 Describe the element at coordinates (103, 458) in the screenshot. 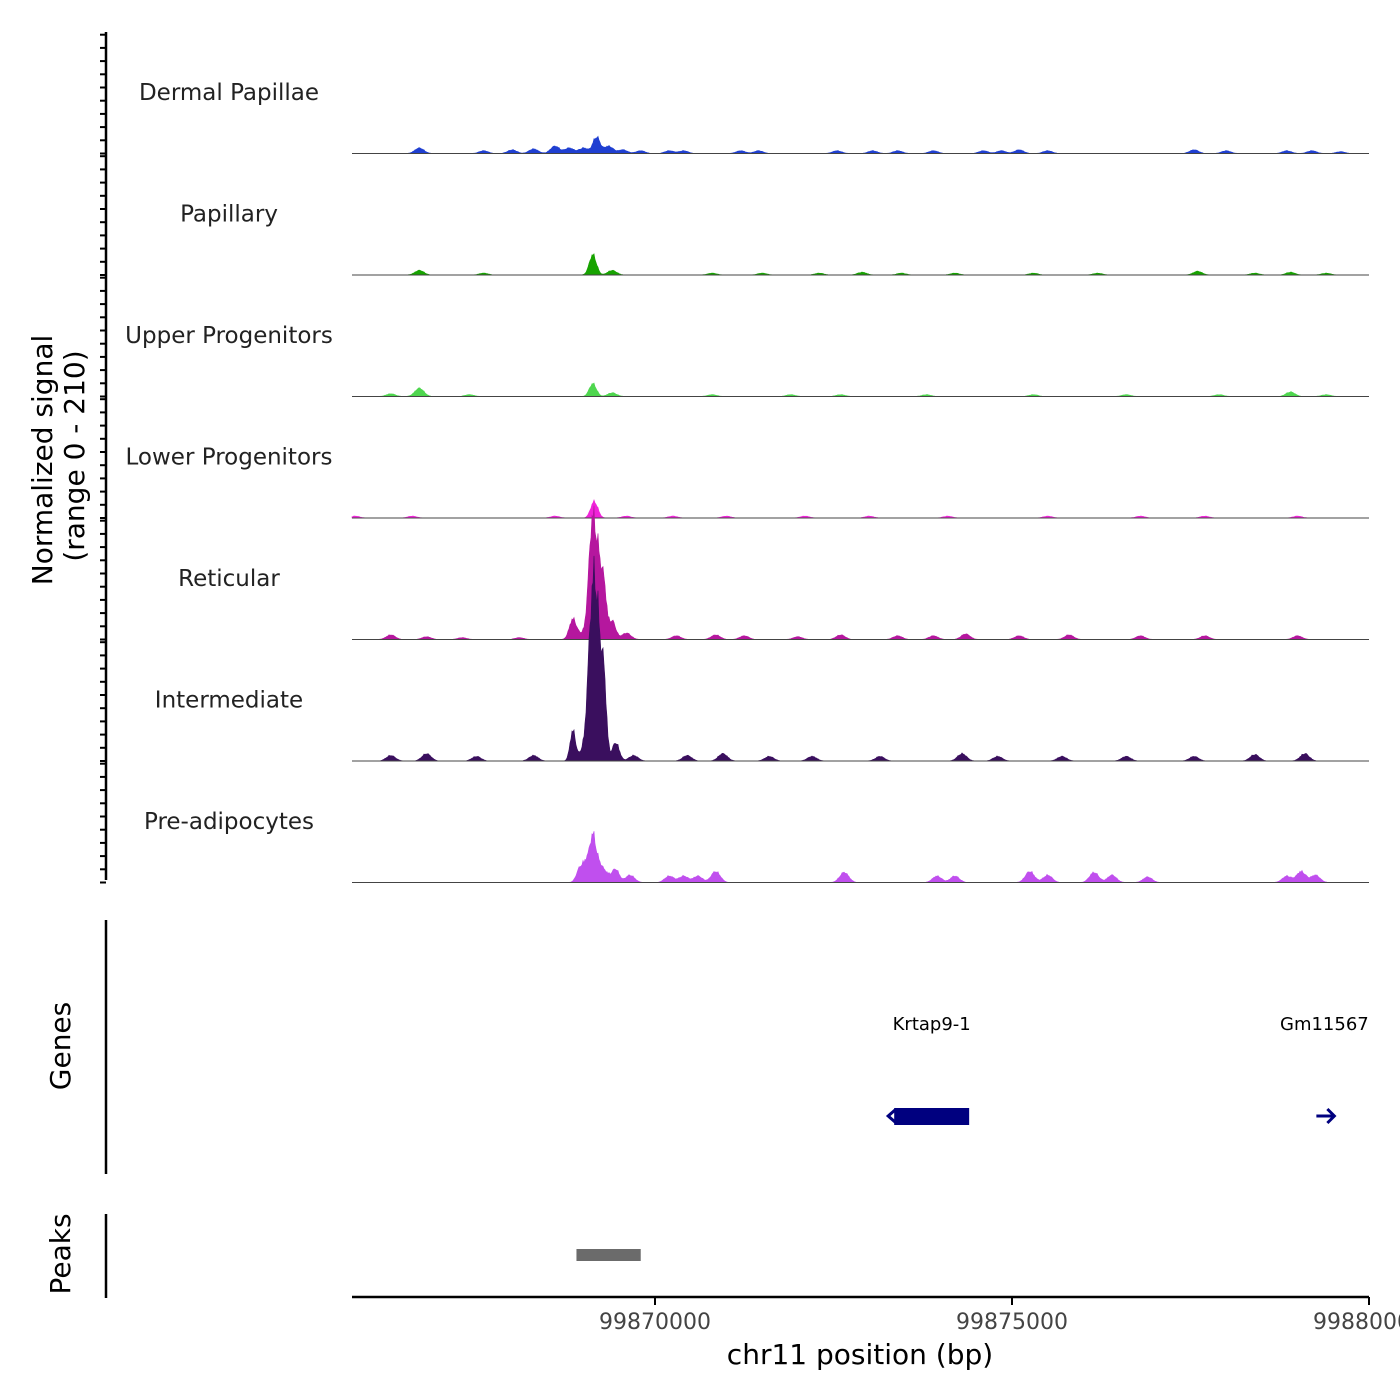

I see `signal-axis-ticks` at that location.